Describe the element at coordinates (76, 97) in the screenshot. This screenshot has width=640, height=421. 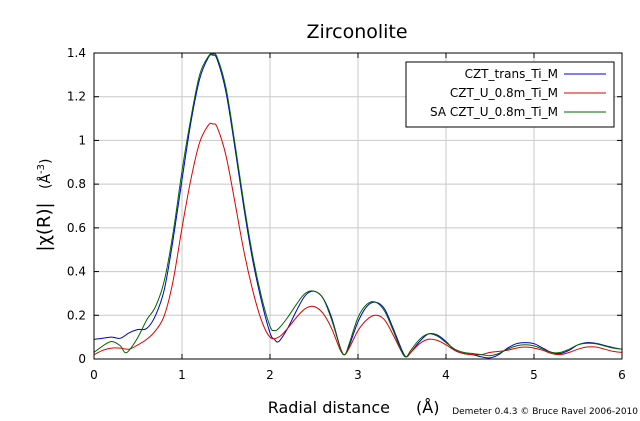
I see `y-tick-label: 1.2` at that location.